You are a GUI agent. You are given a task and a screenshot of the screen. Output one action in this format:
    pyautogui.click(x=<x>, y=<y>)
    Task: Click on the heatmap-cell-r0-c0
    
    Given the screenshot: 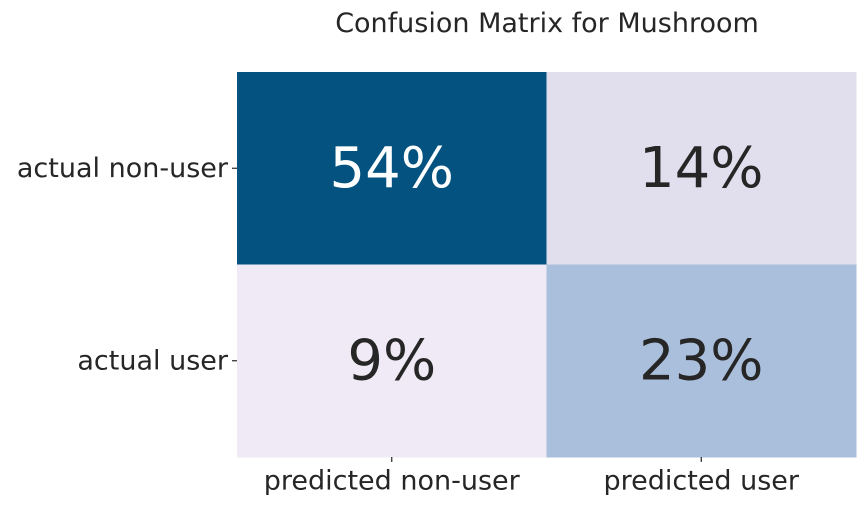 What is the action you would take?
    pyautogui.click(x=392, y=168)
    